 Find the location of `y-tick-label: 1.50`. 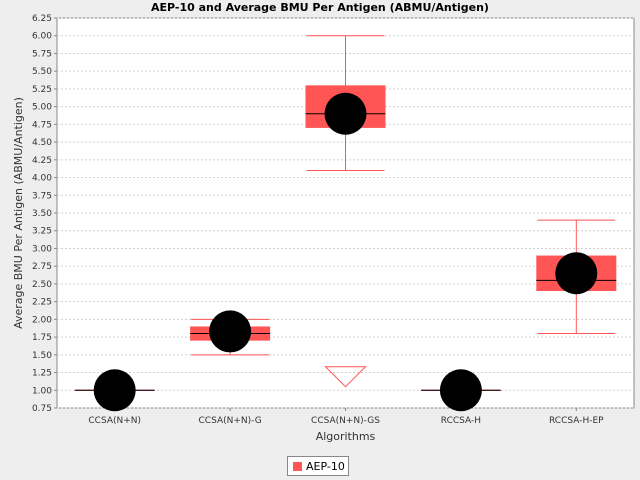

y-tick-label: 1.50 is located at coordinates (42, 356).